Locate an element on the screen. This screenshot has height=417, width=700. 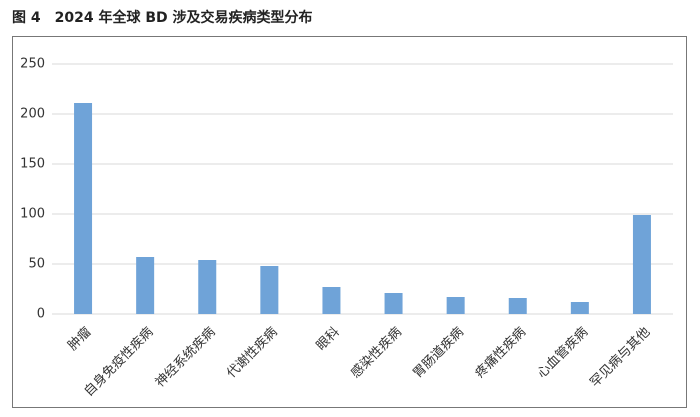
y-tick-label: 150 is located at coordinates (32, 164).